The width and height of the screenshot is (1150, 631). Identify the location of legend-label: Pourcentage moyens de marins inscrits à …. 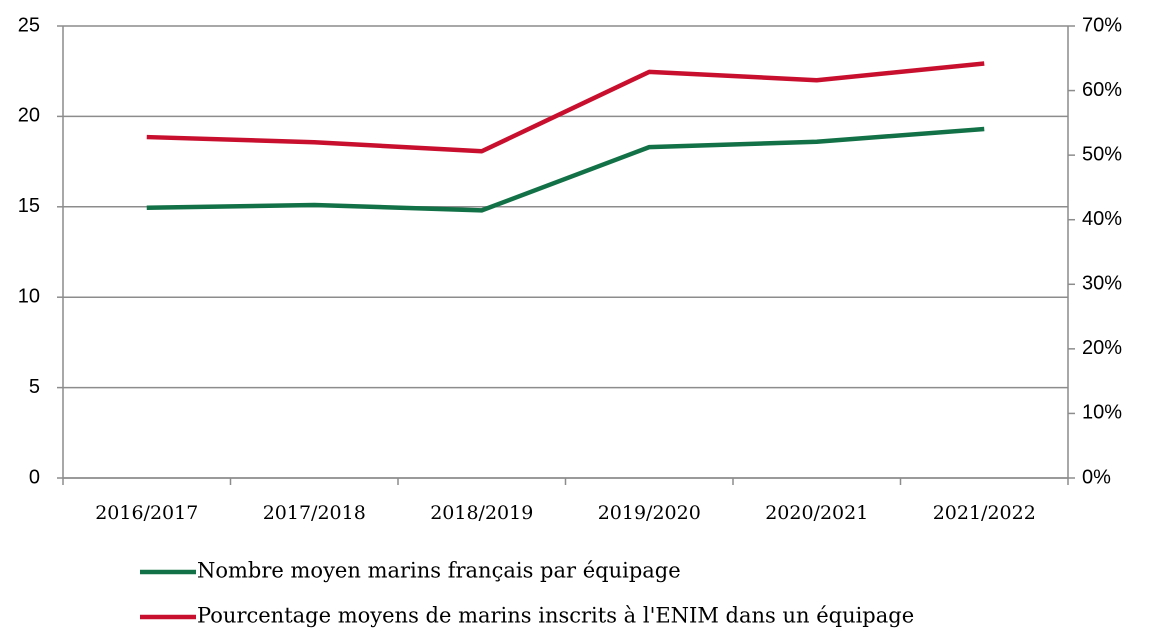
(555, 616).